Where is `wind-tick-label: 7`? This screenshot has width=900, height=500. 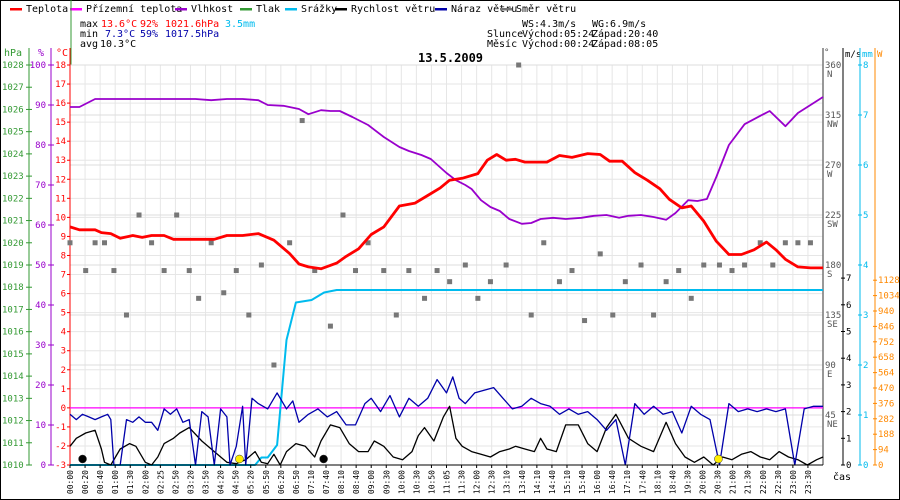
wind-tick-label: 7 is located at coordinates (848, 279).